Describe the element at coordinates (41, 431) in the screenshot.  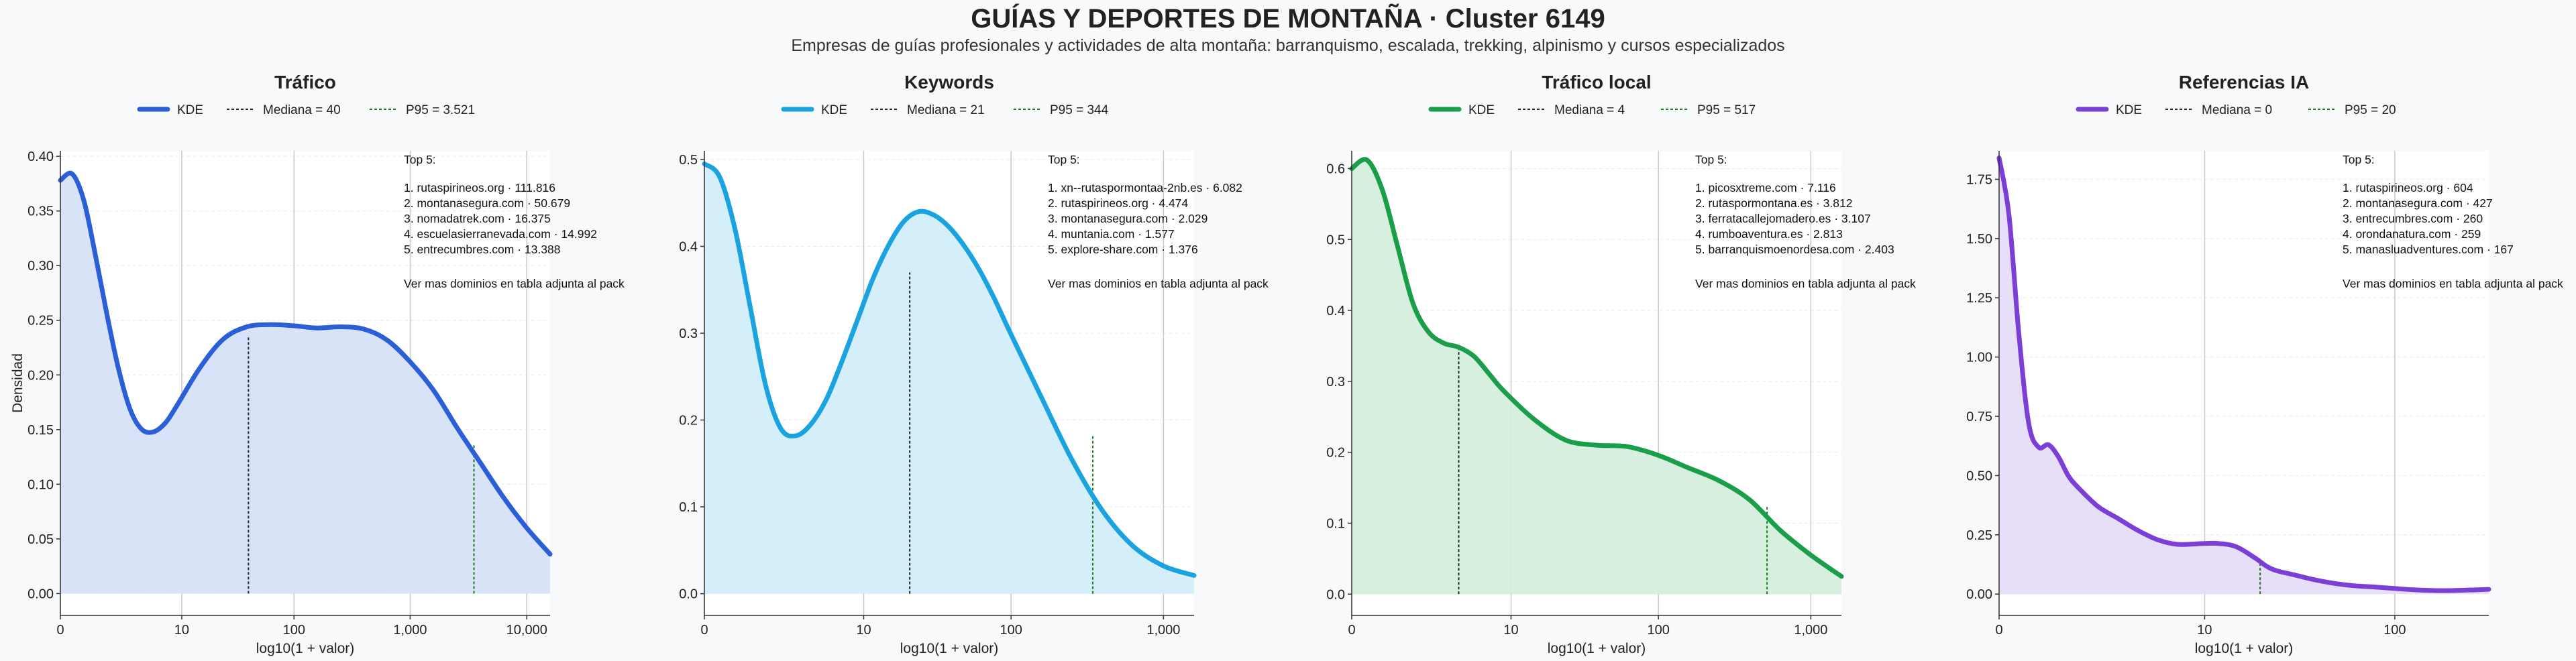
I see `y-tick-label: 0.15` at that location.